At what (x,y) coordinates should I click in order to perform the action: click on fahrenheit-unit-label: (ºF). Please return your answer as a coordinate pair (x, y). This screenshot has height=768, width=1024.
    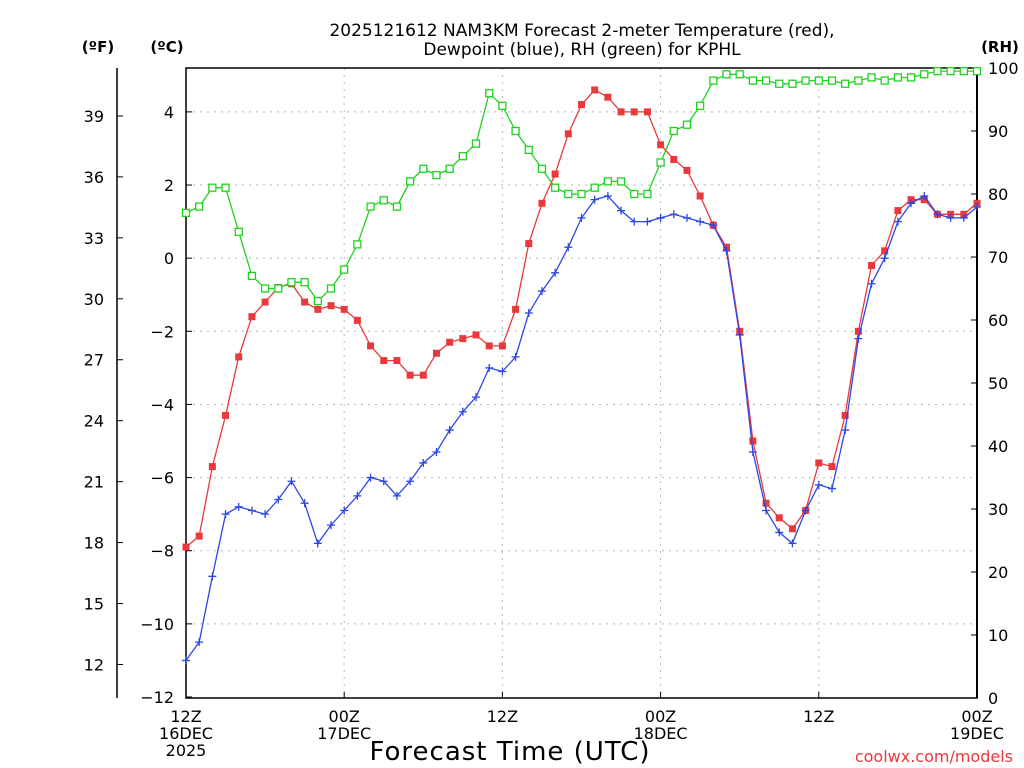
    Looking at the image, I should click on (98, 47).